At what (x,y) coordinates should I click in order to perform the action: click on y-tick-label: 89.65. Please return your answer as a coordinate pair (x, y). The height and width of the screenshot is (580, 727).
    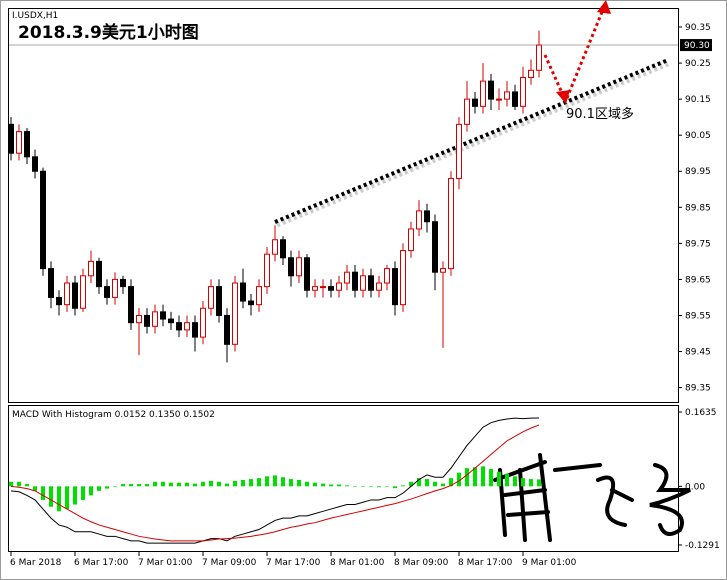
    Looking at the image, I should click on (698, 280).